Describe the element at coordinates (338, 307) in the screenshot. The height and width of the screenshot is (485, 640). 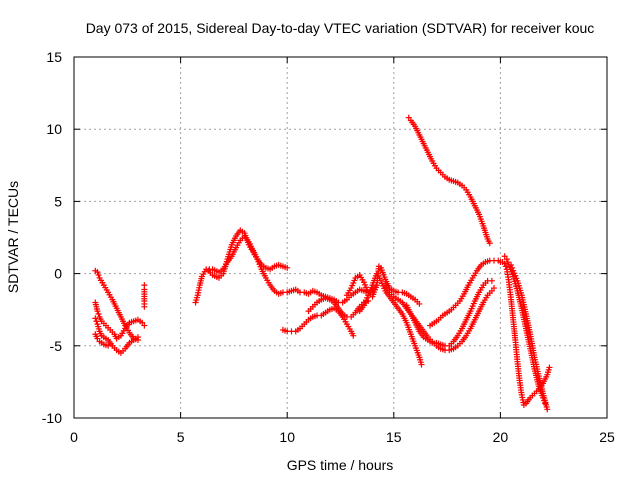
I see `series-arc-3b` at that location.